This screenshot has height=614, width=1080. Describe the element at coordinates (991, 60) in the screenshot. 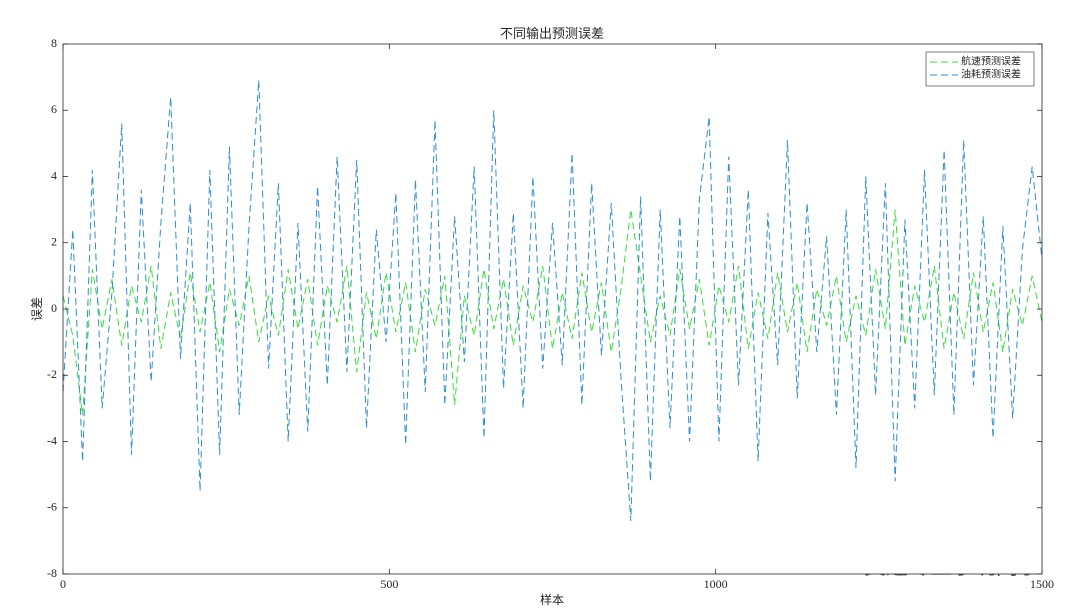

I see `legend-label: 航速预测误差` at that location.